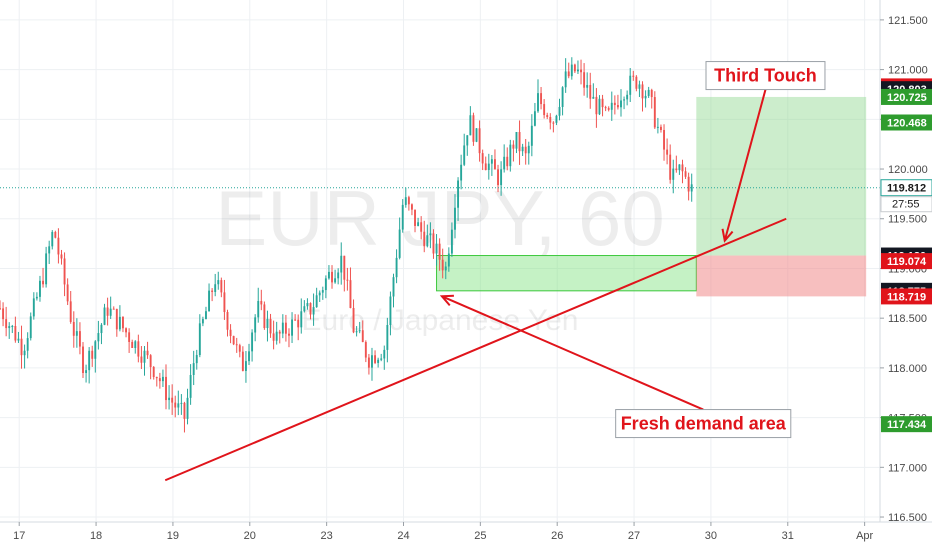  I want to click on price-tag-label: 119.812, so click(906, 189).